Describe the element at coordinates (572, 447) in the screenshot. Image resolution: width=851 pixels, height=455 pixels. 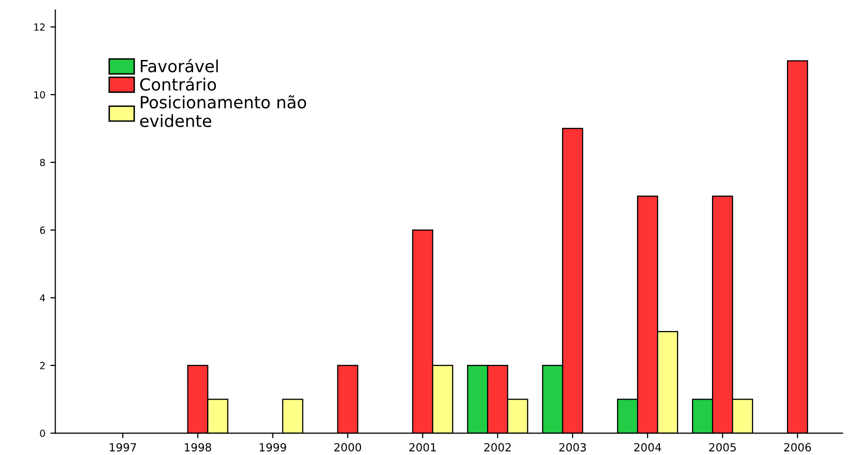
I see `x-tick-label: 2003` at that location.